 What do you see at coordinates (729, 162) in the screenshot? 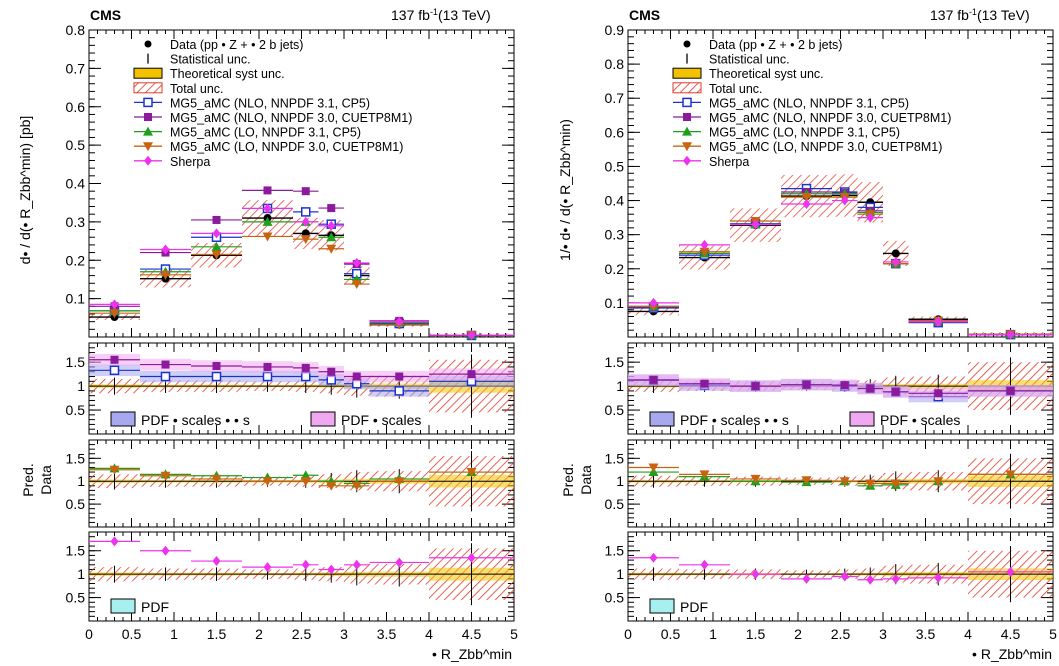
I see `legend-label: Sherpa` at bounding box center [729, 162].